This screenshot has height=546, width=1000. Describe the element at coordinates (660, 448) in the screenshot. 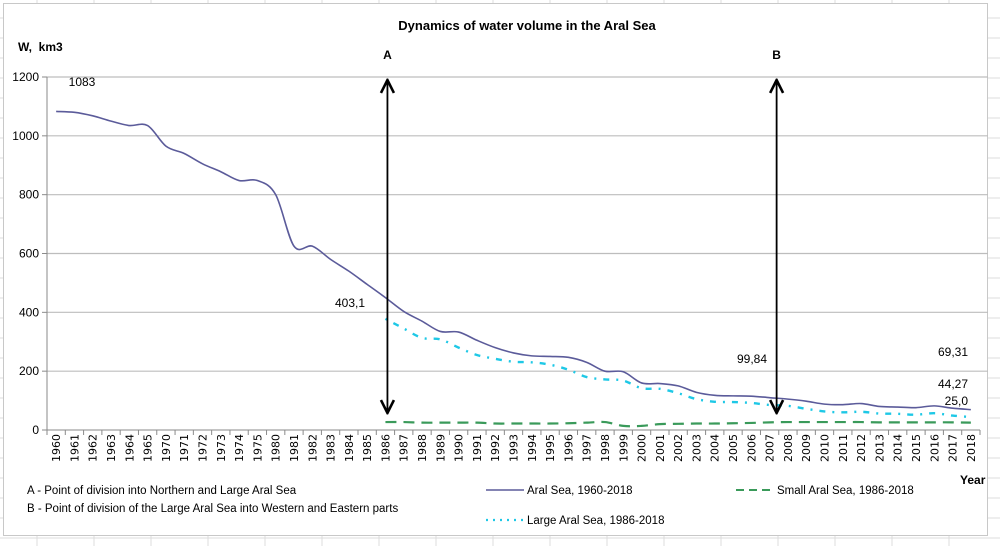

I see `x-tick-label: 2001` at that location.